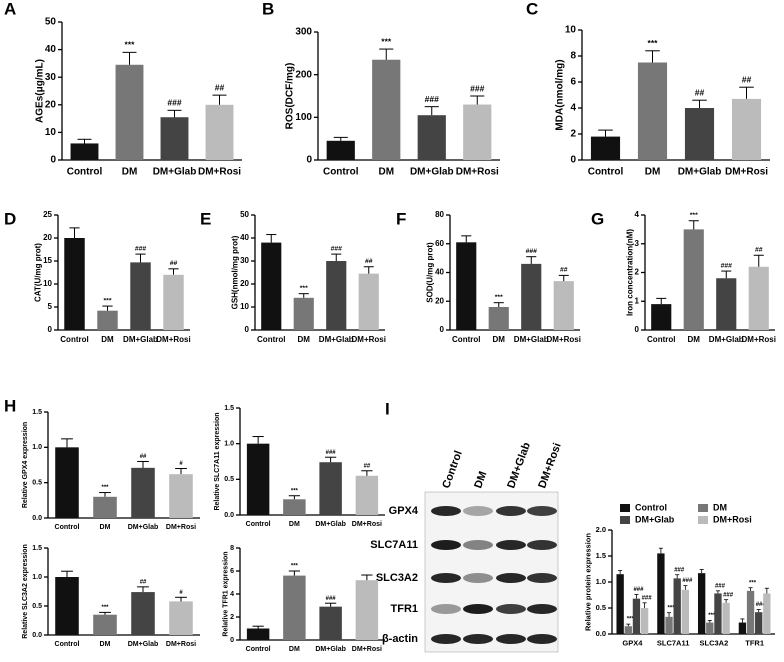 Image resolution: width=784 pixels, height=662 pixels. What do you see at coordinates (601, 529) in the screenshot?
I see `y-tick-label: 2.0` at bounding box center [601, 529].